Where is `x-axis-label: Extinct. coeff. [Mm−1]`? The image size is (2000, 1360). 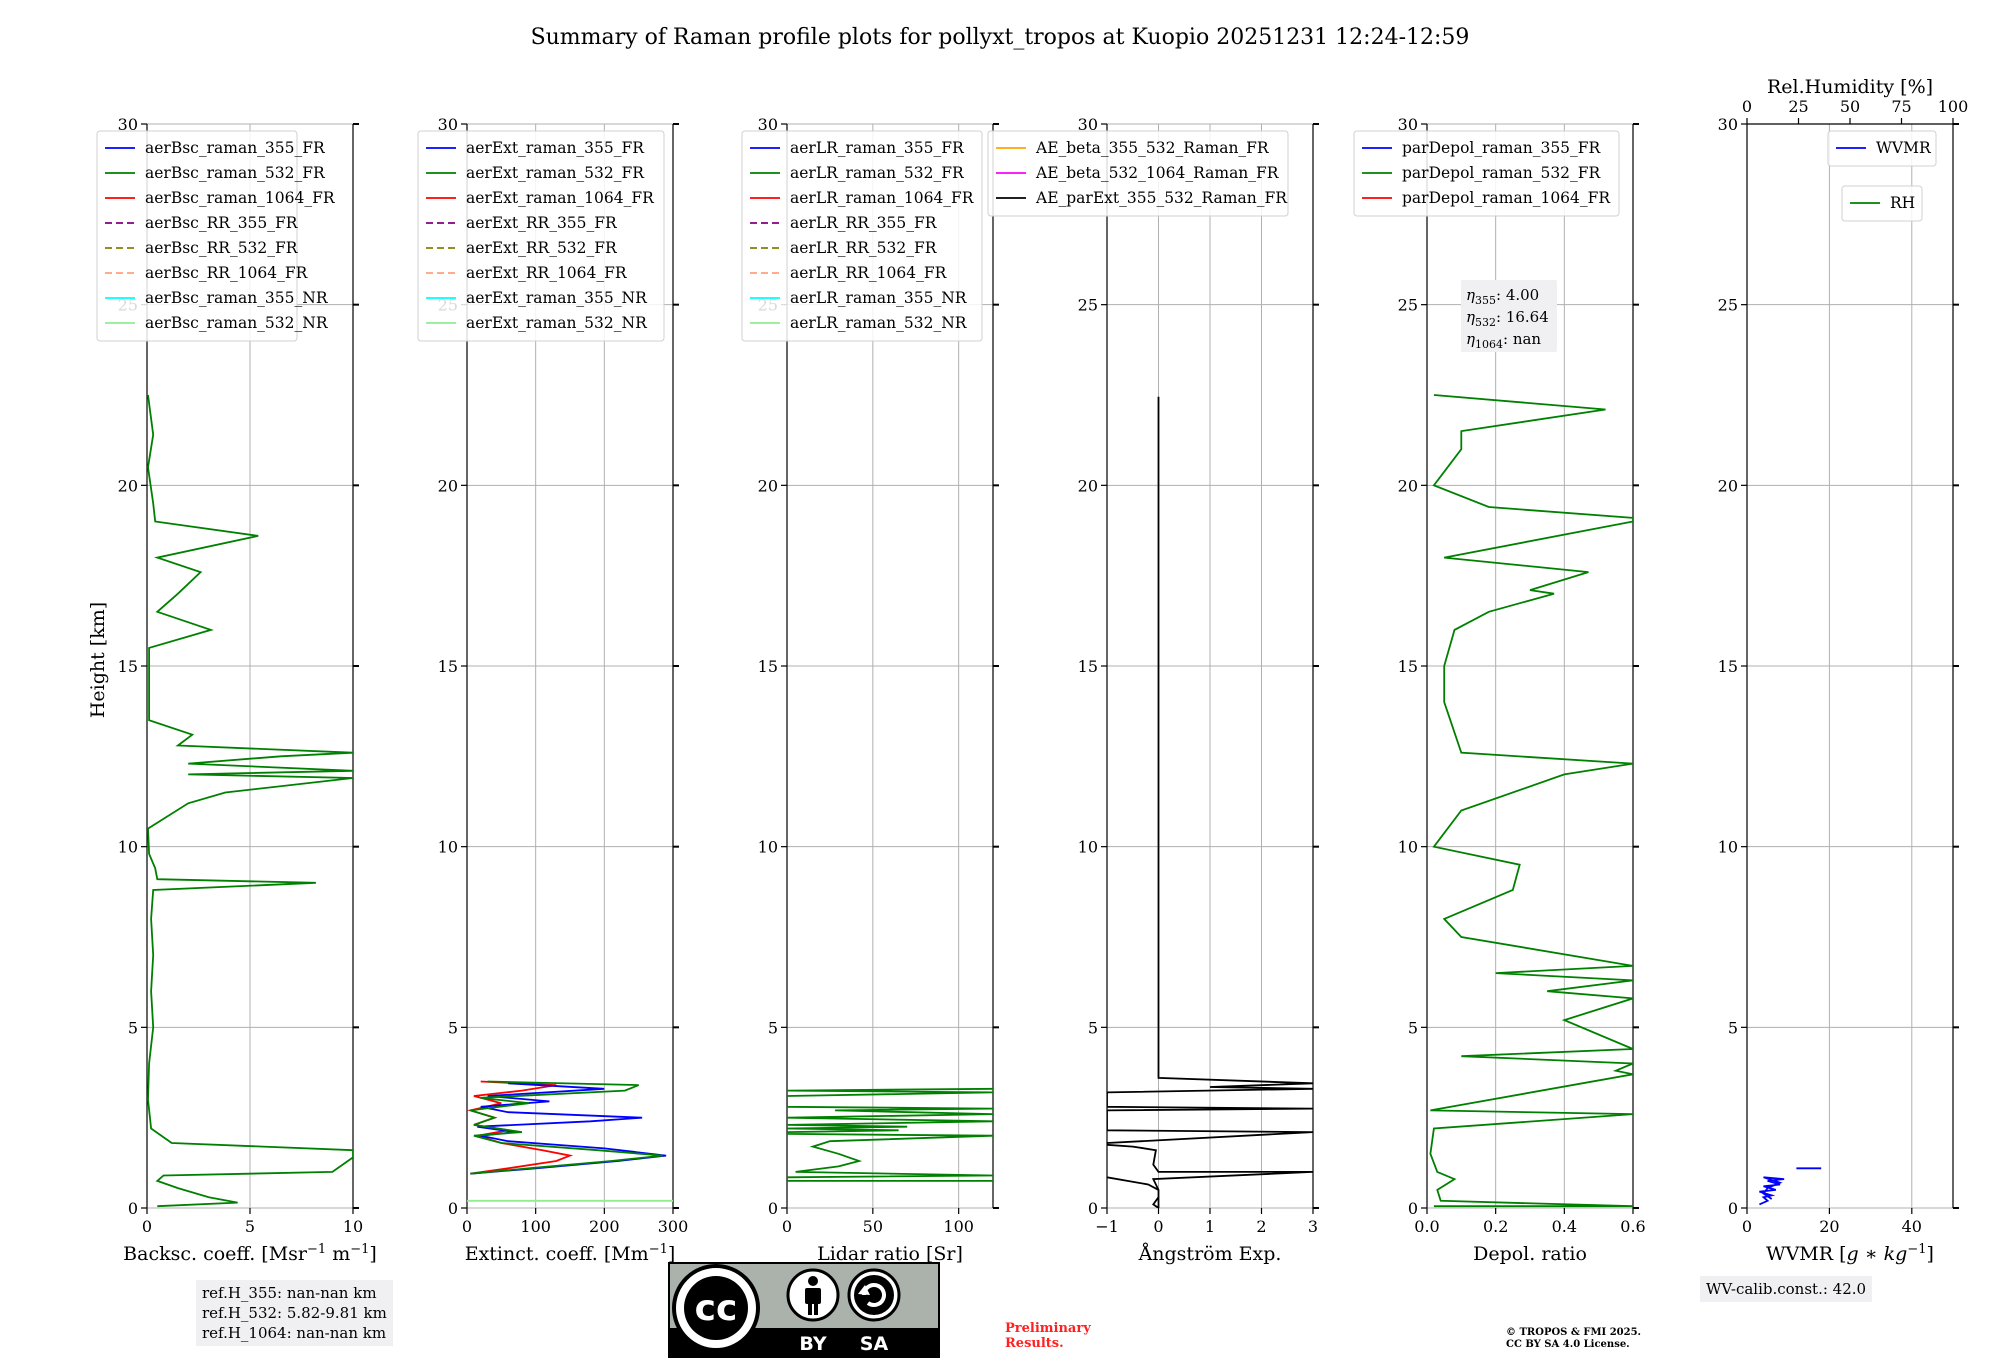 x-axis-label: Extinct. coeff. [Mm−1] is located at coordinates (570, 1254).